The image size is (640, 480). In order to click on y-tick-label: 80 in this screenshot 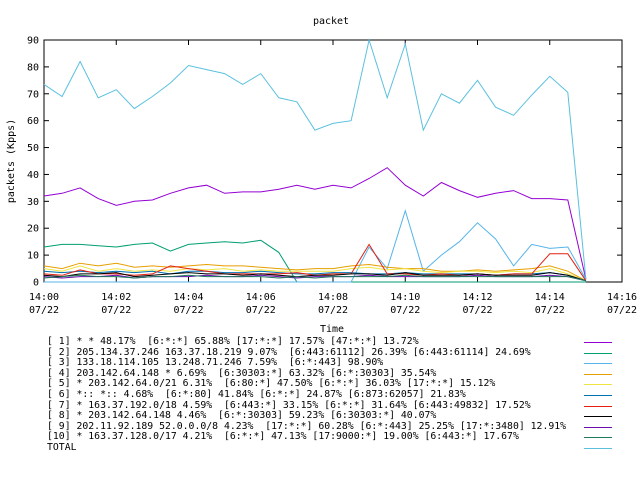, I will do `click(33, 67)`.